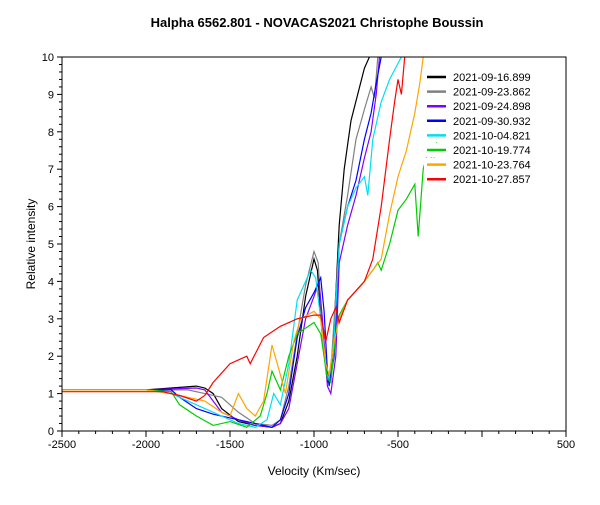 The image size is (600, 505). What do you see at coordinates (48, 58) in the screenshot?
I see `y-tick-label: 10` at bounding box center [48, 58].